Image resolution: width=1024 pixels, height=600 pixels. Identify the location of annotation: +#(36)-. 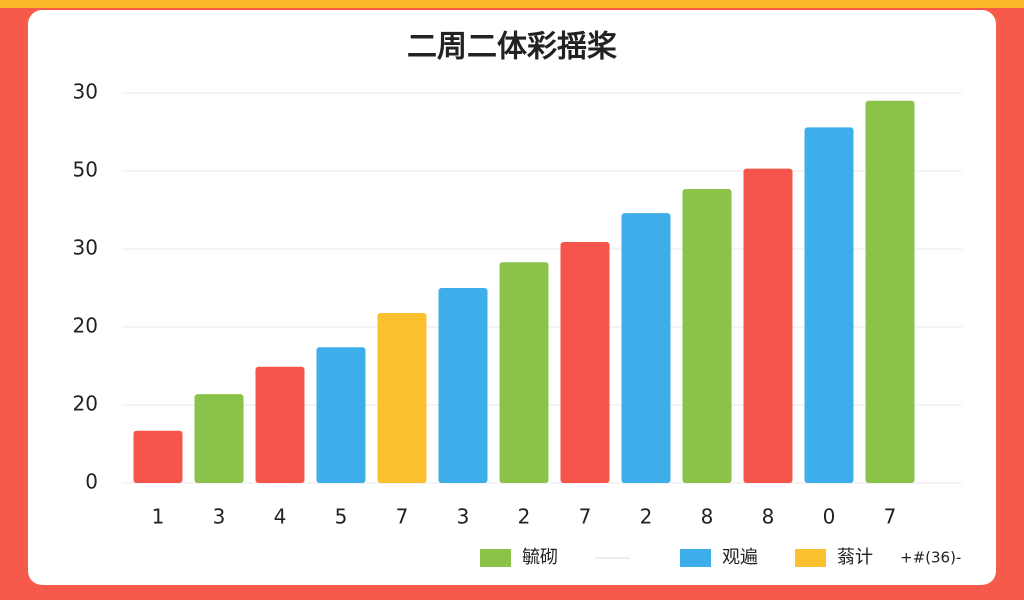
(930, 558).